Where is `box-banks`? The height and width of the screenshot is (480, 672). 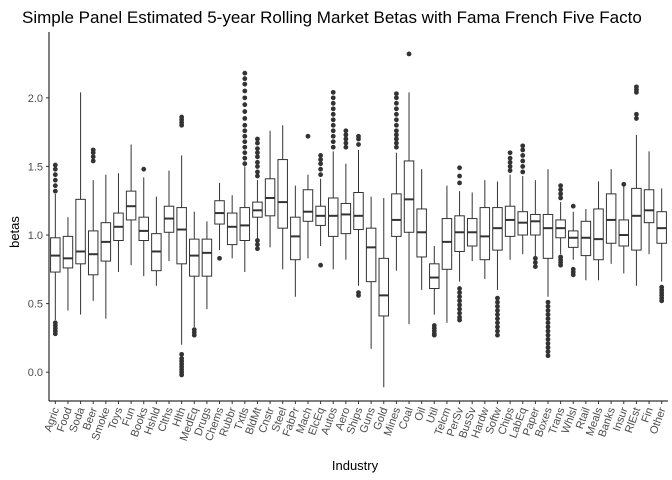 box-banks is located at coordinates (611, 216).